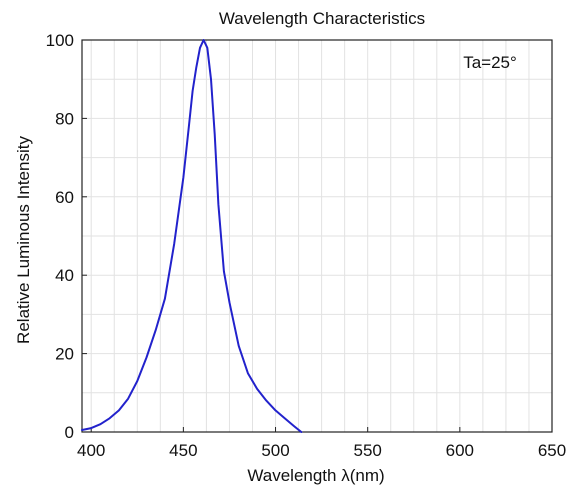  Describe the element at coordinates (64, 354) in the screenshot. I see `y-tick-label: 20` at that location.